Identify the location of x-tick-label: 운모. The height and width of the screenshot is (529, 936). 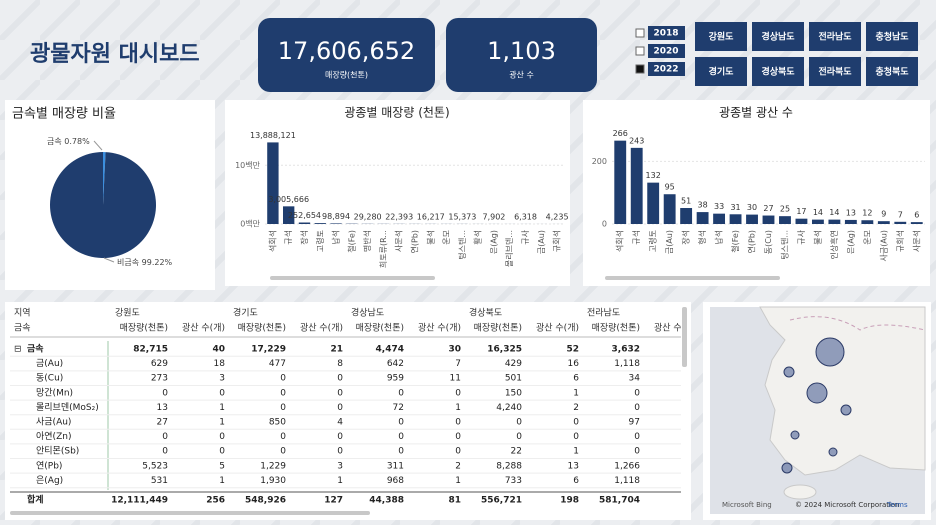
(446, 237).